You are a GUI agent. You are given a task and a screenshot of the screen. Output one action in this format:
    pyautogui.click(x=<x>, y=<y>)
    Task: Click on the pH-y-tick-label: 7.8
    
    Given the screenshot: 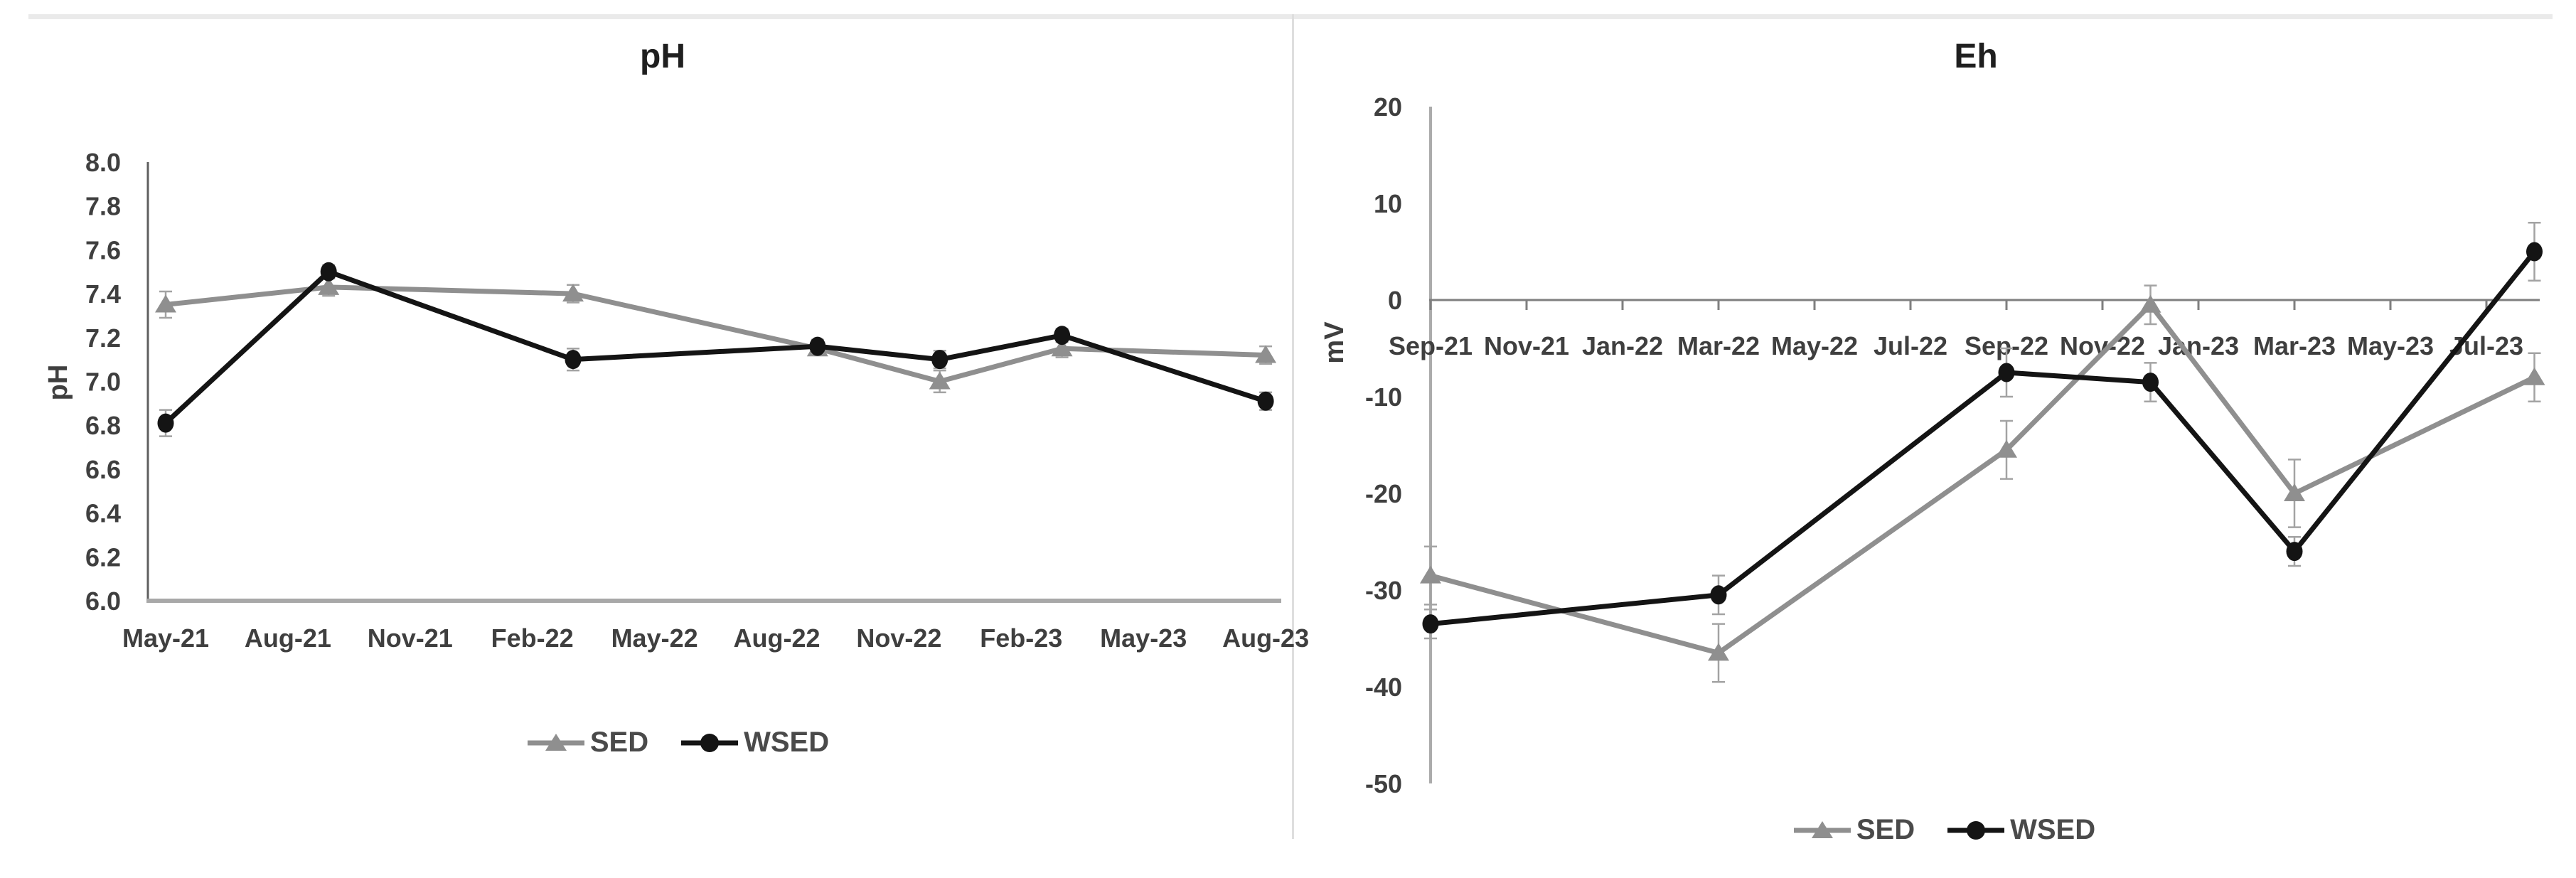 What is the action you would take?
    pyautogui.click(x=103, y=206)
    